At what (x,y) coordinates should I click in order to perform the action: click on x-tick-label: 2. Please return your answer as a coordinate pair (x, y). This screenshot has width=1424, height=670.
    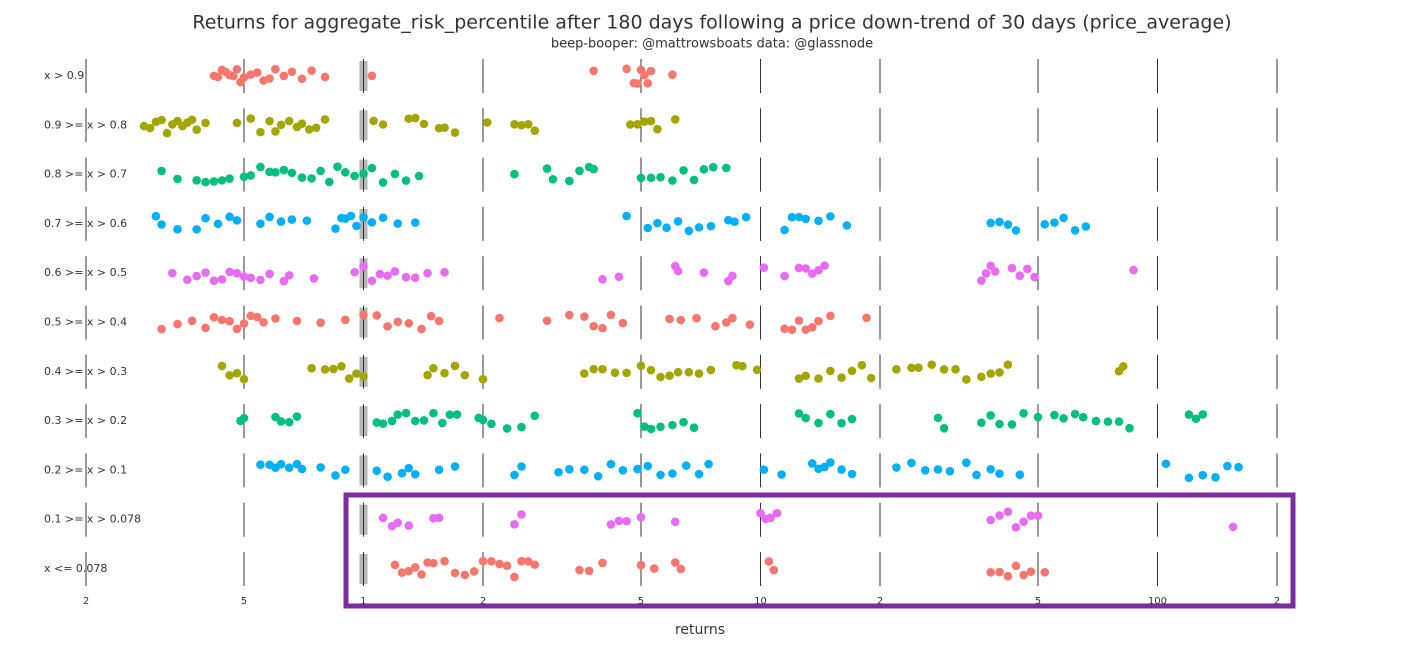
    Looking at the image, I should click on (1277, 601).